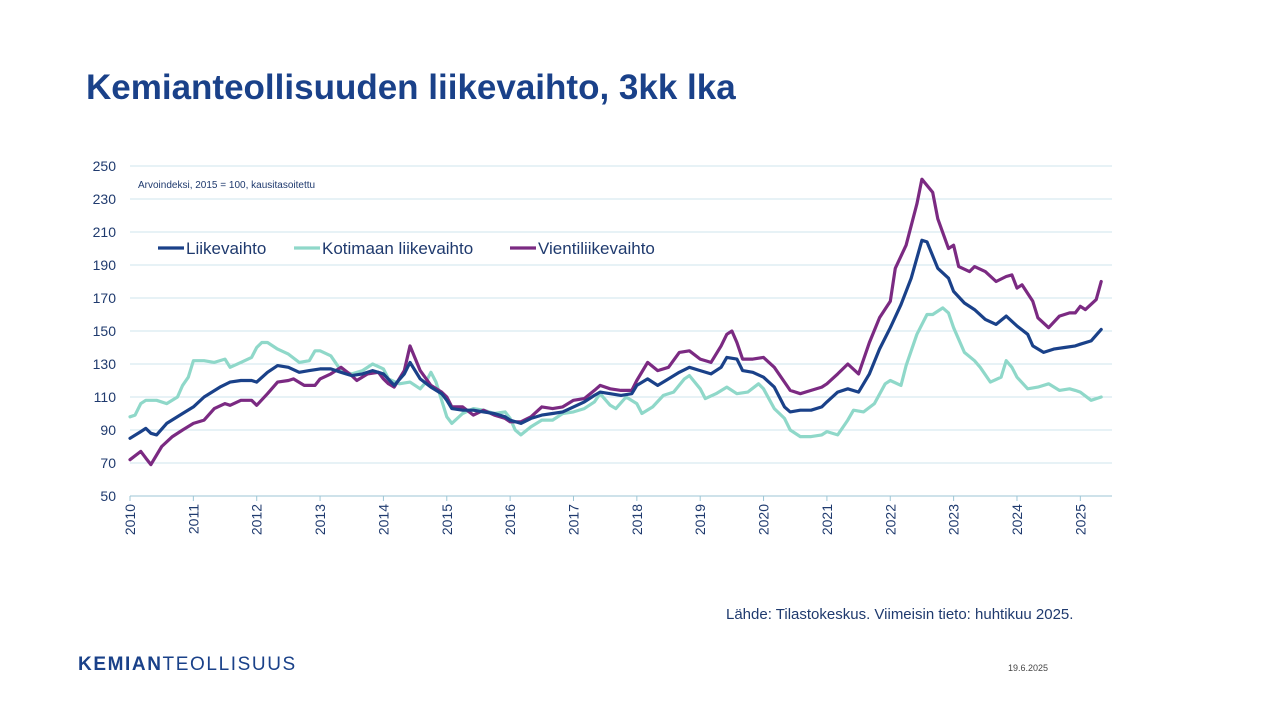  Describe the element at coordinates (105, 397) in the screenshot. I see `y-tick-label: 110` at that location.